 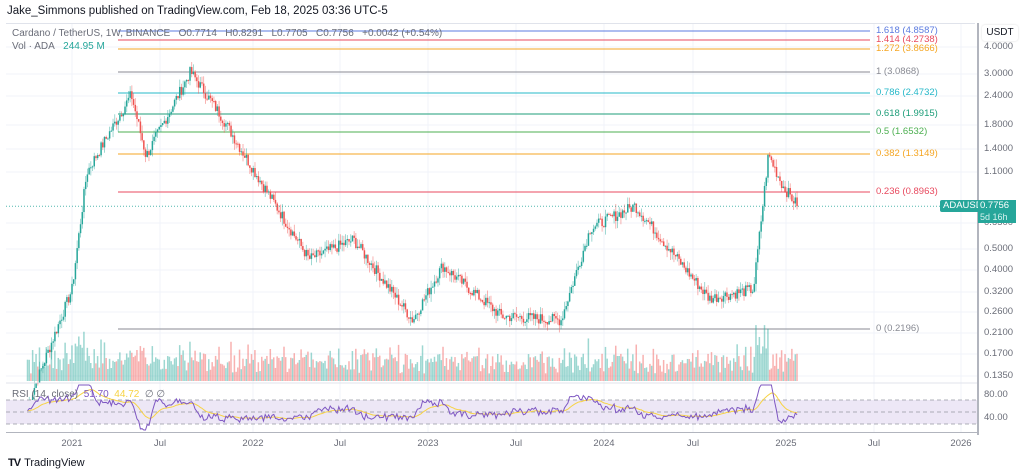 What do you see at coordinates (999, 291) in the screenshot?
I see `price-tick: 0.3200` at bounding box center [999, 291].